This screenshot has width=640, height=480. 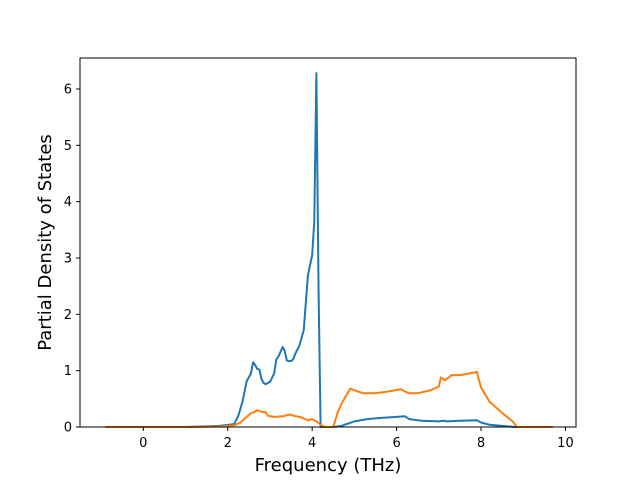 I want to click on x-tick-label: 0, so click(x=143, y=443).